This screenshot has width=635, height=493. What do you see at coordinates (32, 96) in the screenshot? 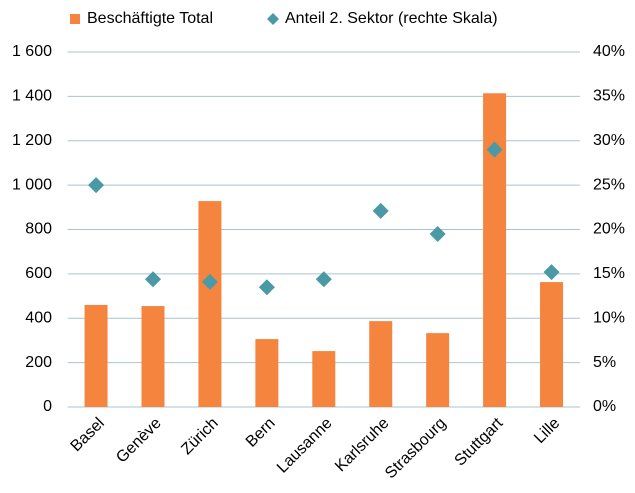
I see `y-tick-label: 1 400` at bounding box center [32, 96].